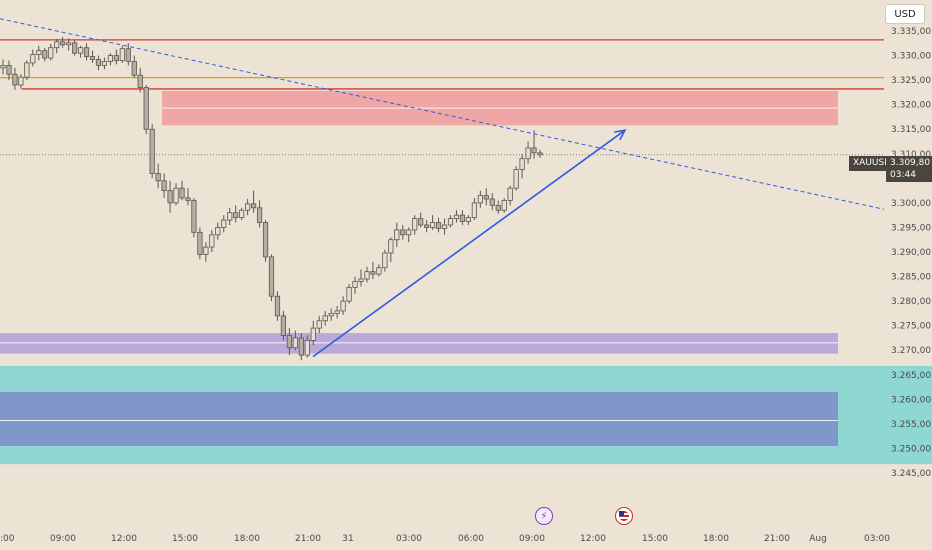 The image size is (932, 550). I want to click on y-tick-label: 3.280,00, so click(911, 302).